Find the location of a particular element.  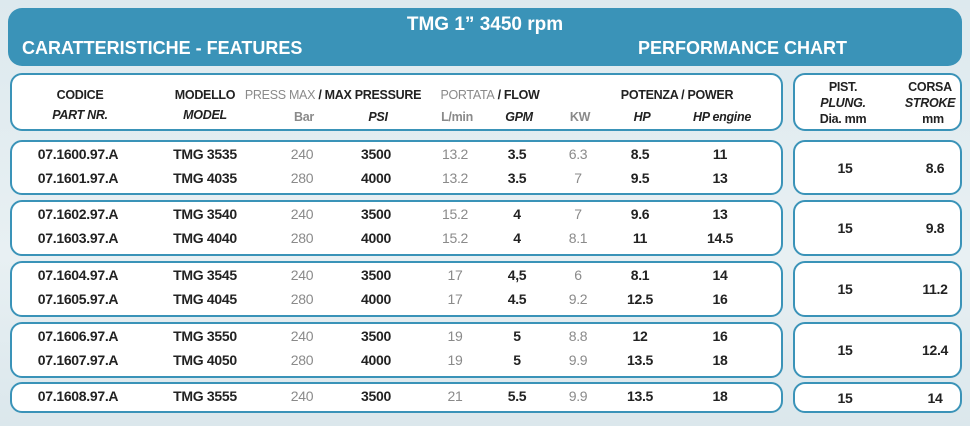

cell-hp: 8.5 is located at coordinates (640, 154).